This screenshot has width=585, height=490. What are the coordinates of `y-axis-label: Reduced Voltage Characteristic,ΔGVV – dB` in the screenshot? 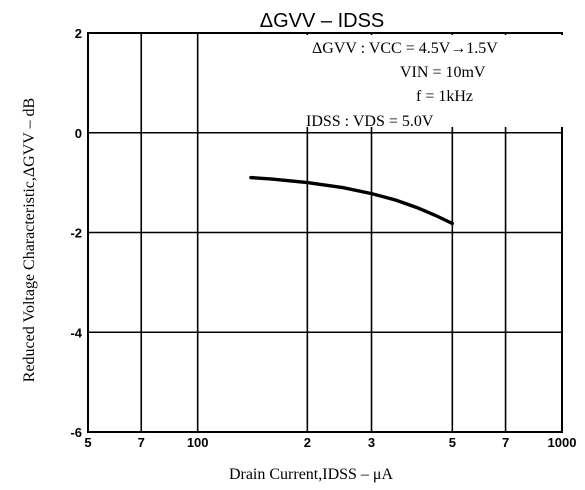 It's located at (29, 240).